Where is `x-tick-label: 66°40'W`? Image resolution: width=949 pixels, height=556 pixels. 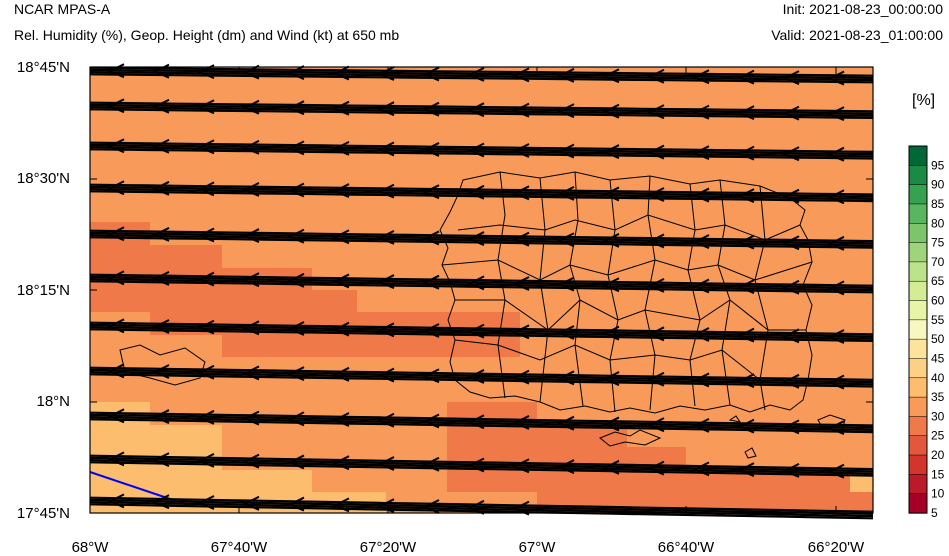 x-tick-label: 66°40'W is located at coordinates (686, 547).